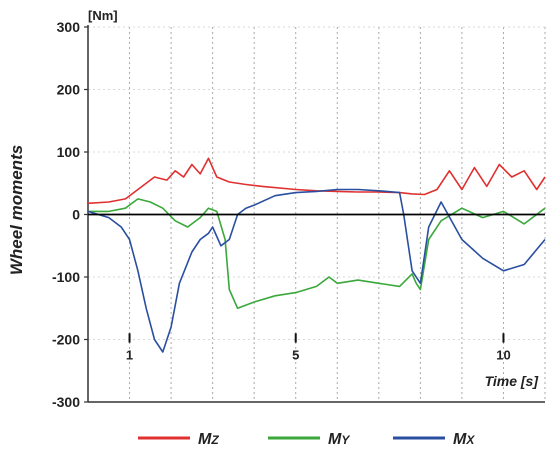  I want to click on legend-label-mx: MX, so click(464, 439).